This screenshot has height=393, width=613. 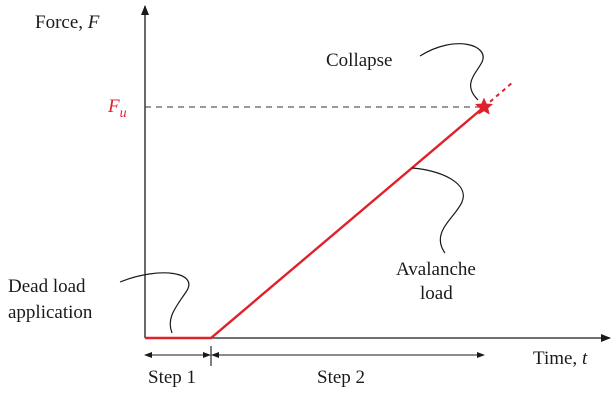 I want to click on ultimate-load-label: Fu, so click(x=117, y=108).